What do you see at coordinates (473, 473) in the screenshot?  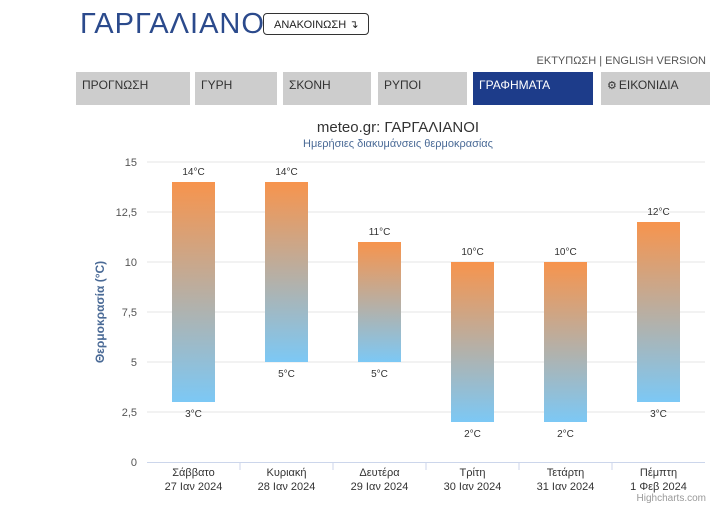 I see `x-tick-day: Τρίτη` at bounding box center [473, 473].